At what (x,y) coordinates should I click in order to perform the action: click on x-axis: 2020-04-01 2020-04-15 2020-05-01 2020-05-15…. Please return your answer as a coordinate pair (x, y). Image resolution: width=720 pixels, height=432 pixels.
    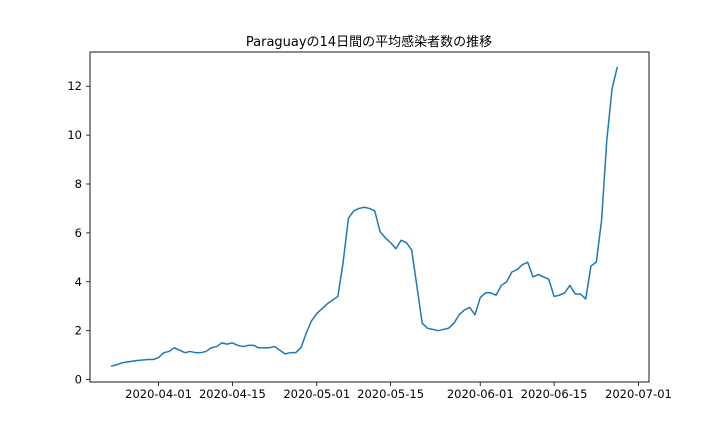
    Looking at the image, I should click on (398, 391).